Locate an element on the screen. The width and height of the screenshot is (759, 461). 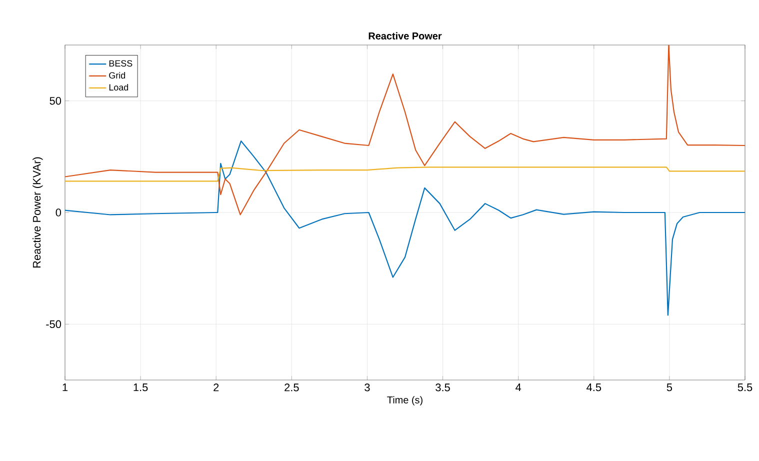
legend-label: Load is located at coordinates (118, 87).